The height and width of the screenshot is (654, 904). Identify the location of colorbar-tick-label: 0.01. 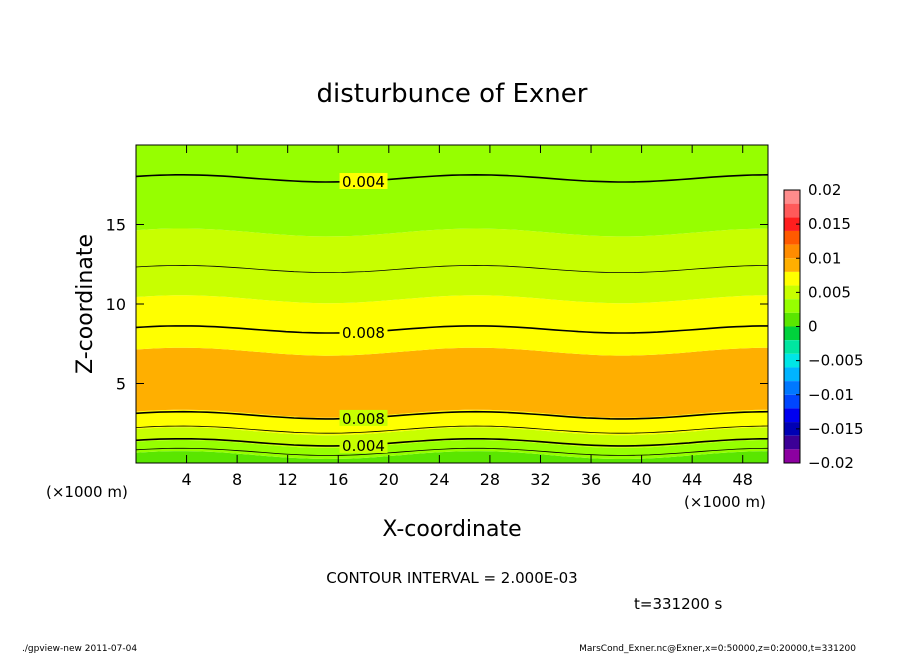
(824, 258).